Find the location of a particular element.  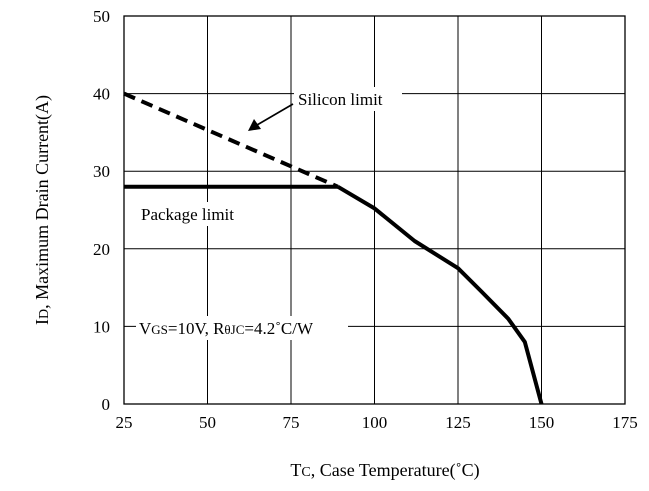

package-limit-annotation: Package limit is located at coordinates (197, 214).